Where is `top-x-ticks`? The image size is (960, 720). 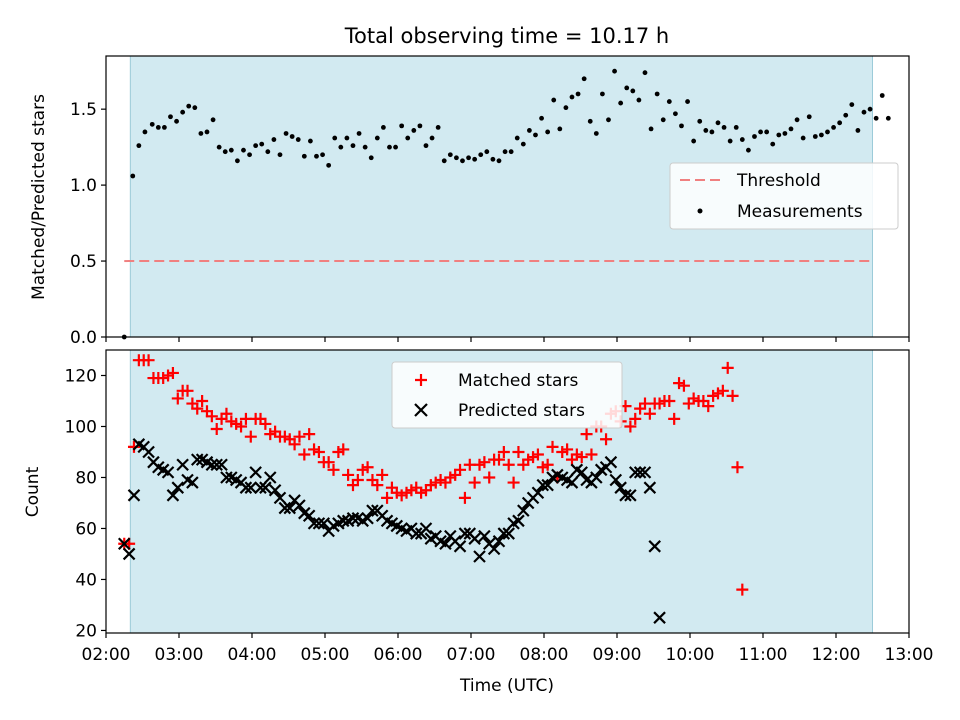
top-x-ticks is located at coordinates (507, 339).